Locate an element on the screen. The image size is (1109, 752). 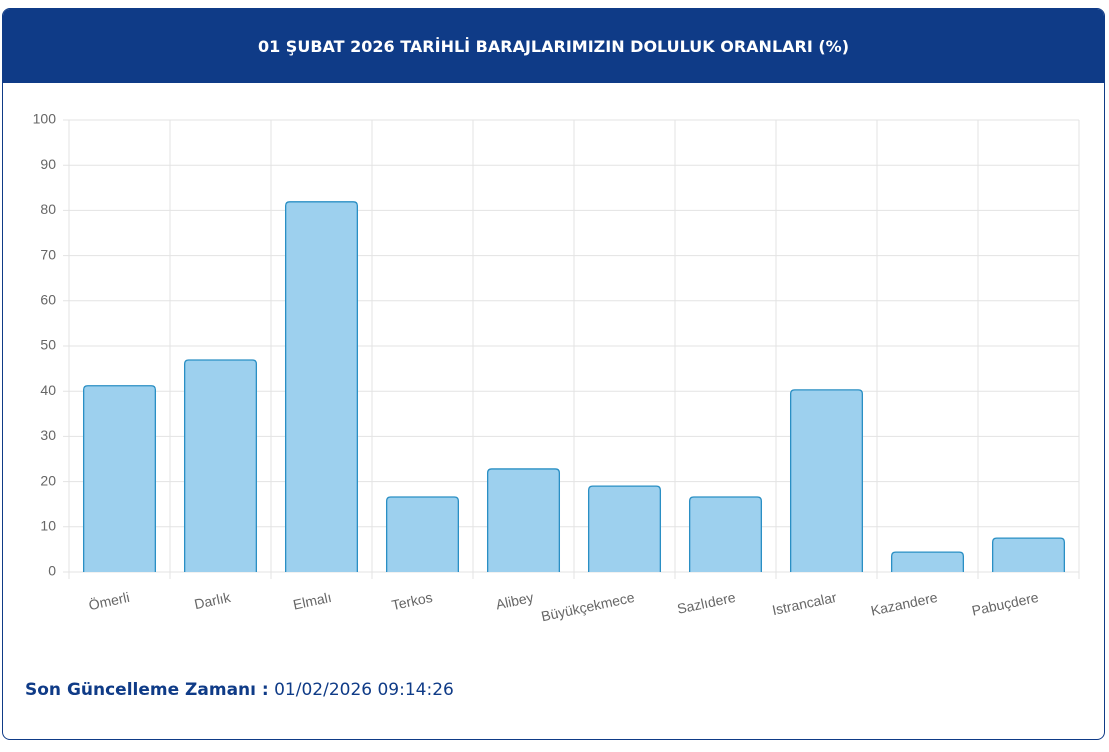
x-tick-label: Terkos is located at coordinates (412, 601).